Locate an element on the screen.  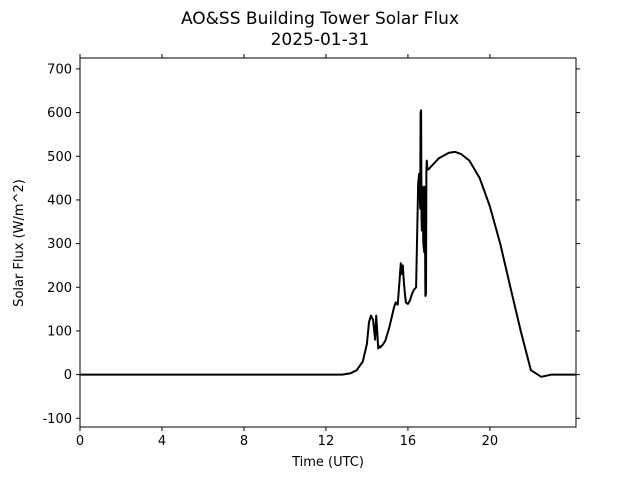
x-tick-label: 12 is located at coordinates (326, 441).